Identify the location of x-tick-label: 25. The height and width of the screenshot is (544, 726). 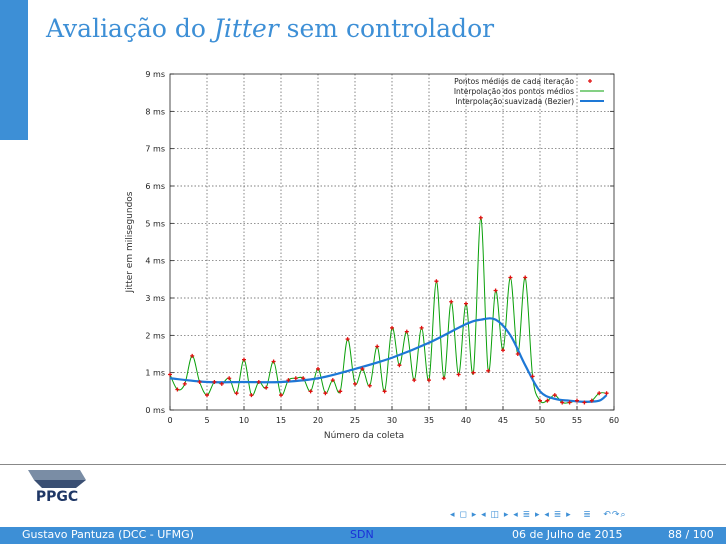
(355, 420).